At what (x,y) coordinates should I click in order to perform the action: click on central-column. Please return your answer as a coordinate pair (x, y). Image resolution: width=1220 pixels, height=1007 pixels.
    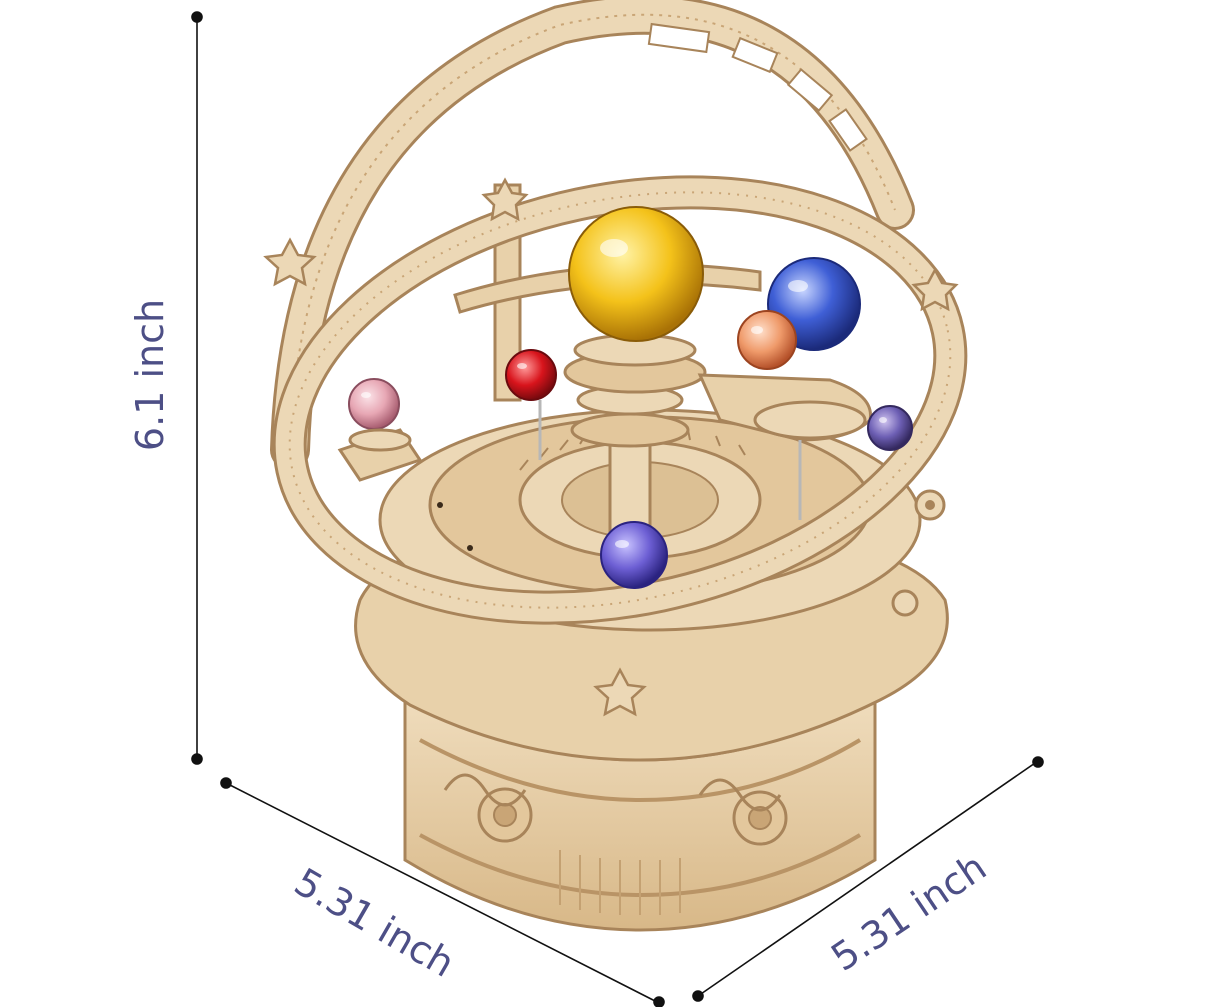
    Looking at the image, I should click on (635, 435).